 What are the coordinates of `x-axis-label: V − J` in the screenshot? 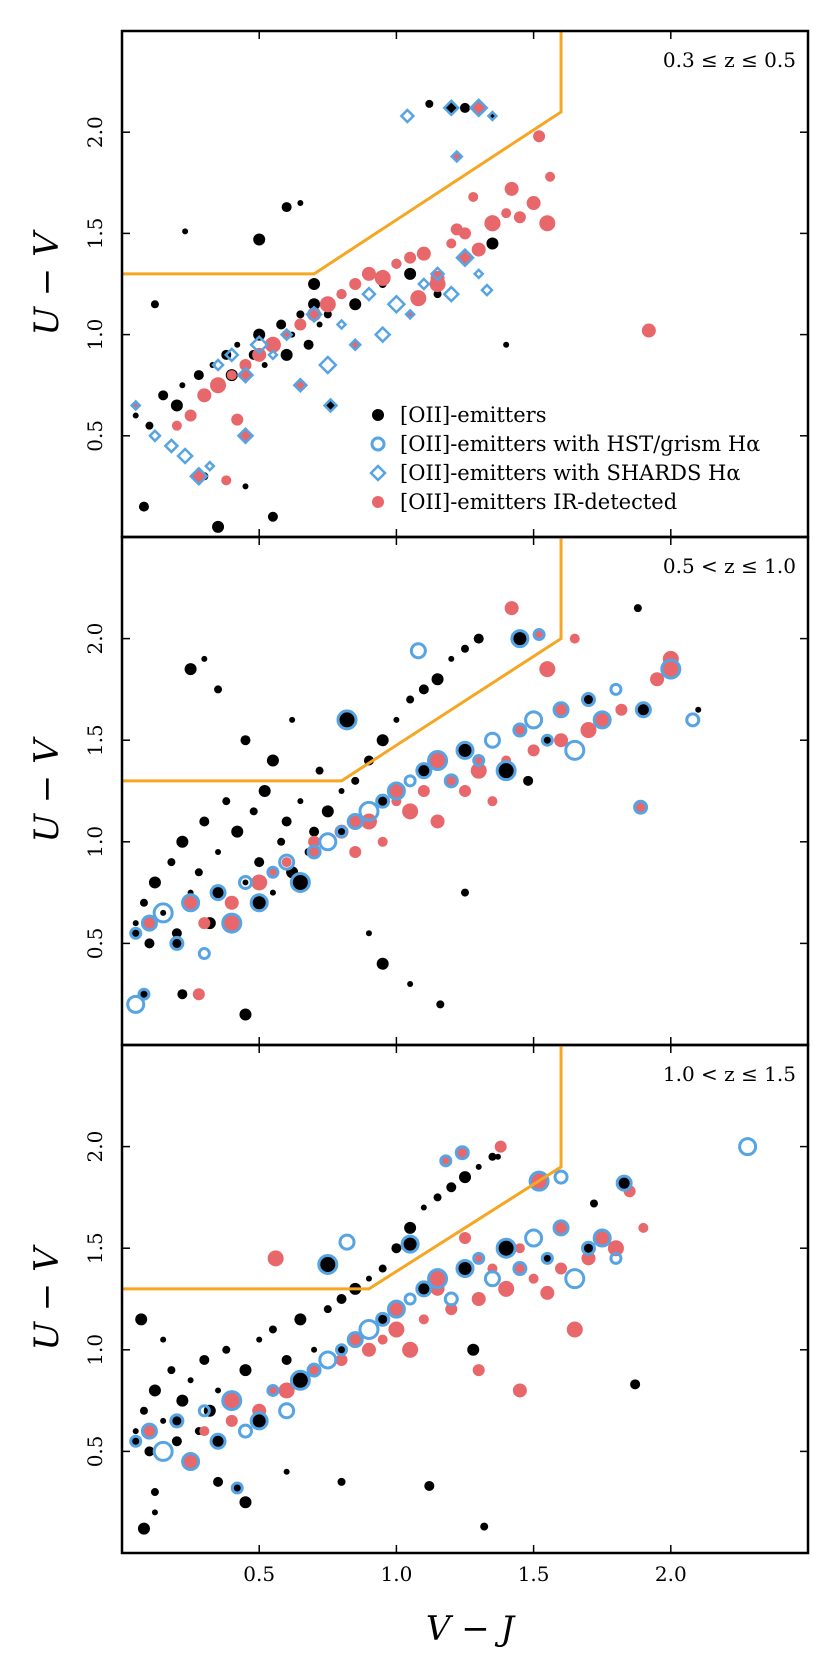 It's located at (471, 1629).